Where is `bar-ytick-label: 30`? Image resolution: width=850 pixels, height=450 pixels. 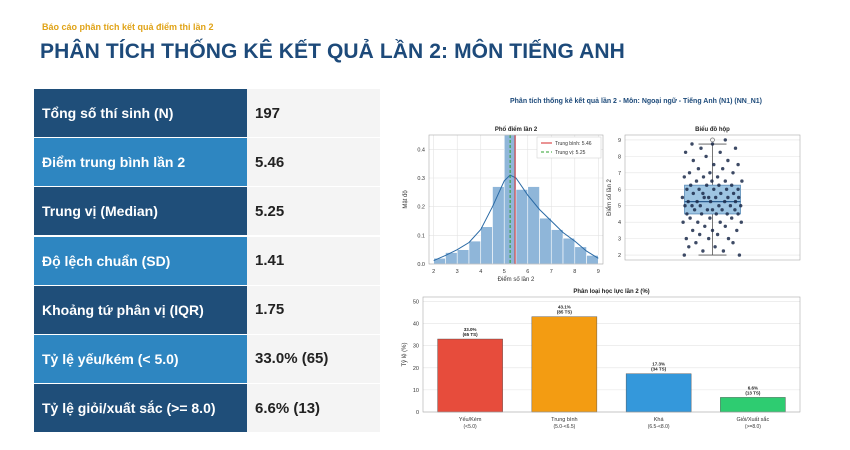
bar-ytick-label: 30 is located at coordinates (416, 347).